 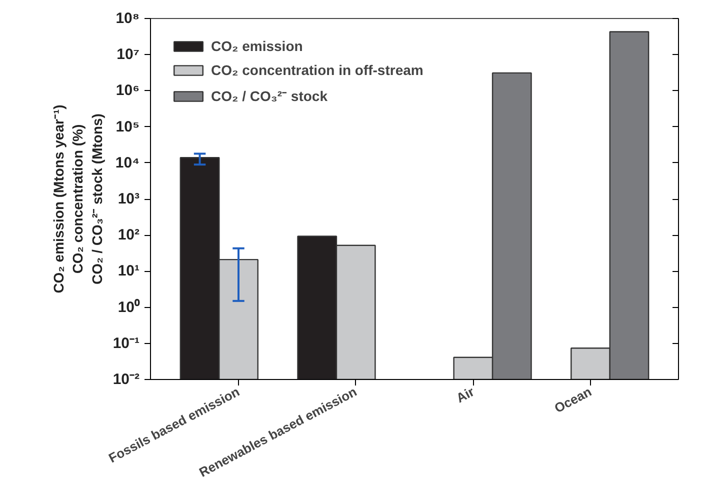 I want to click on y-tick-label: 10⁰, so click(x=129, y=307).